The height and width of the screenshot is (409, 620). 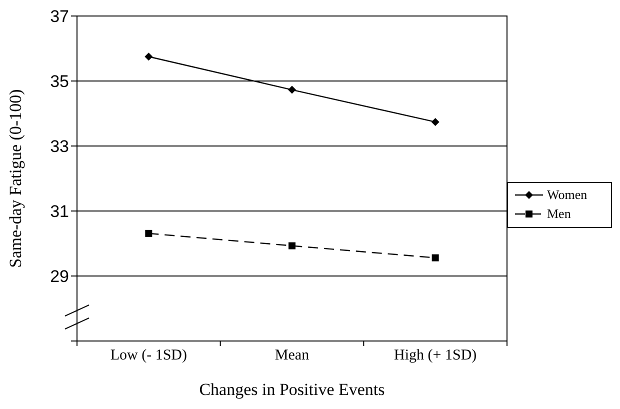 I want to click on x-tick-label: Low (- 1SD), so click(x=148, y=356).